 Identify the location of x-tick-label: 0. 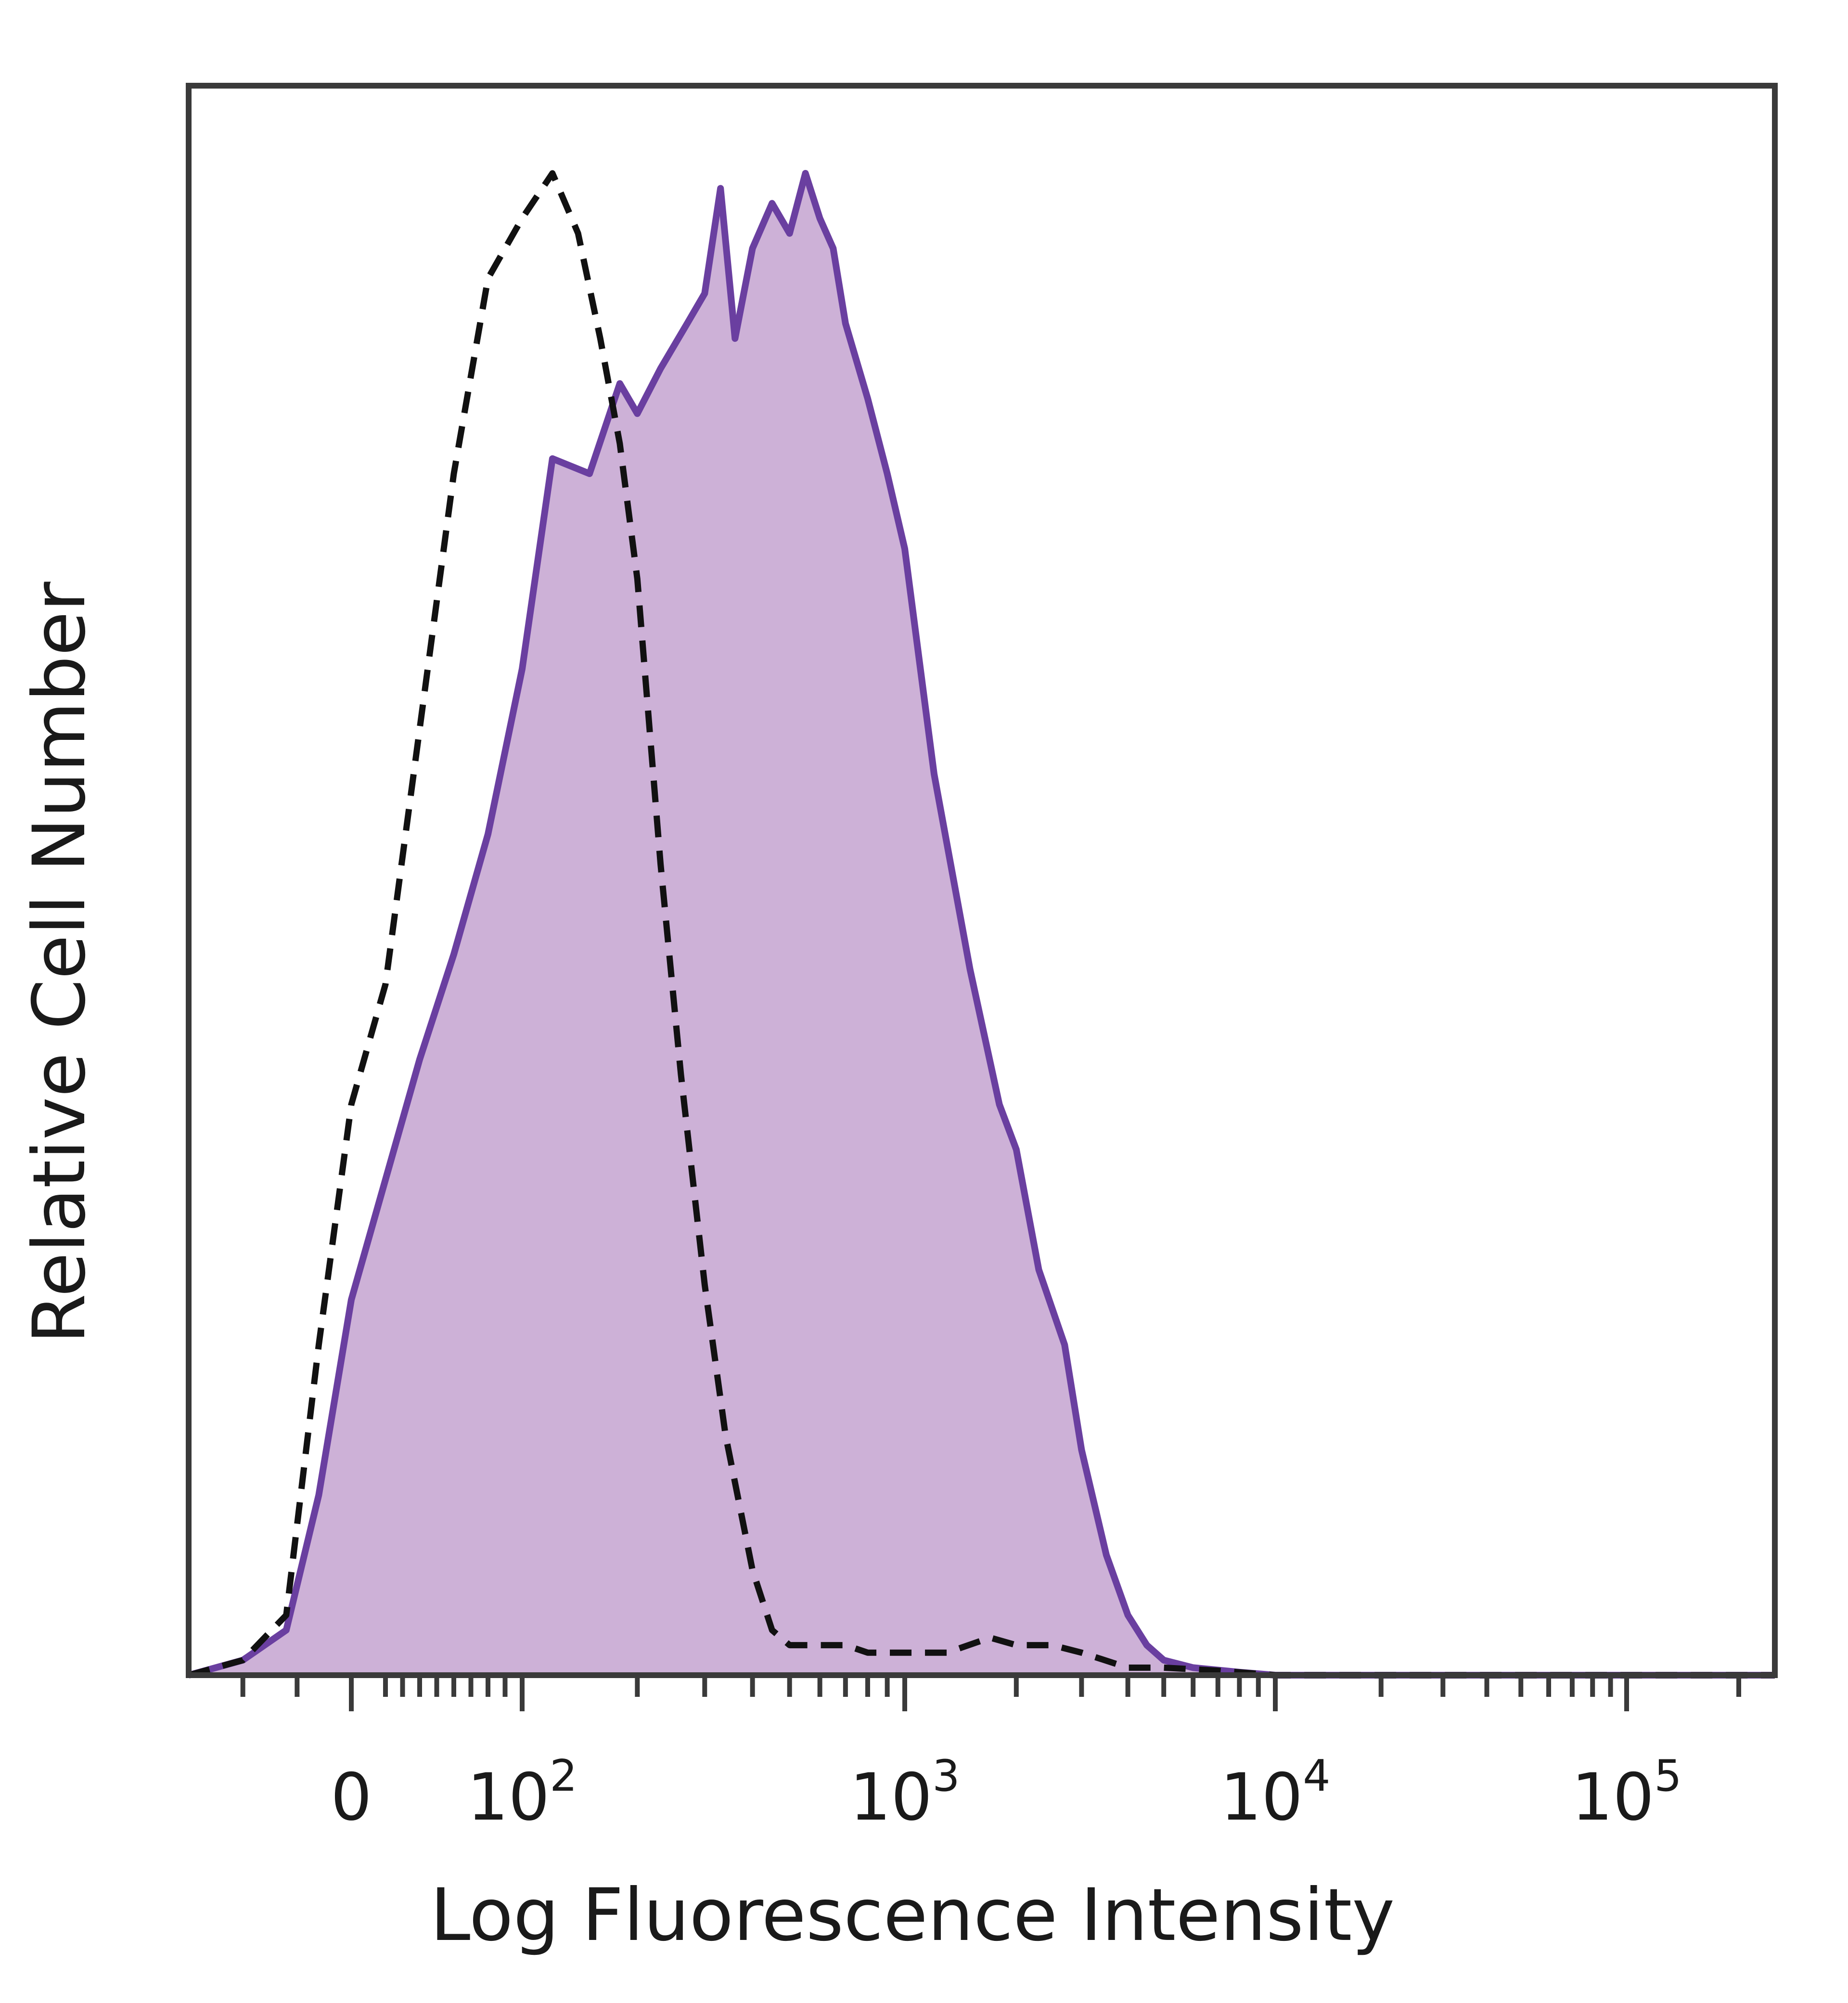
(351, 1797).